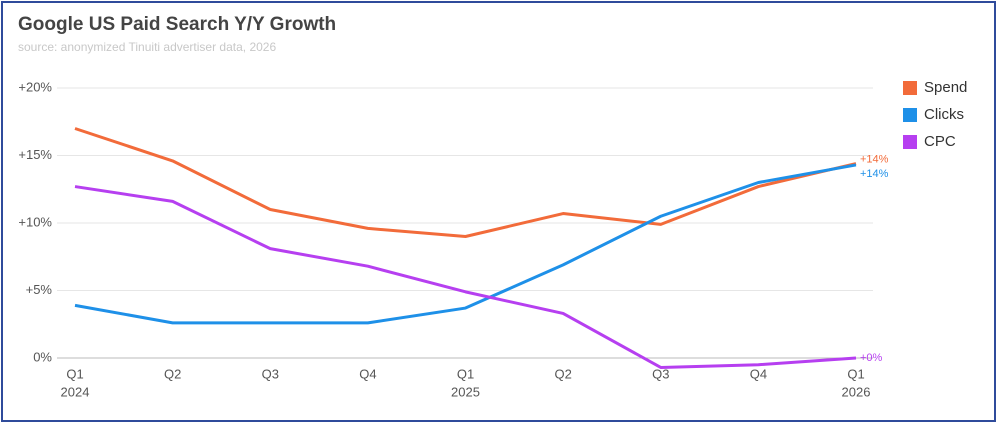  I want to click on legend-label: Spend, so click(945, 87).